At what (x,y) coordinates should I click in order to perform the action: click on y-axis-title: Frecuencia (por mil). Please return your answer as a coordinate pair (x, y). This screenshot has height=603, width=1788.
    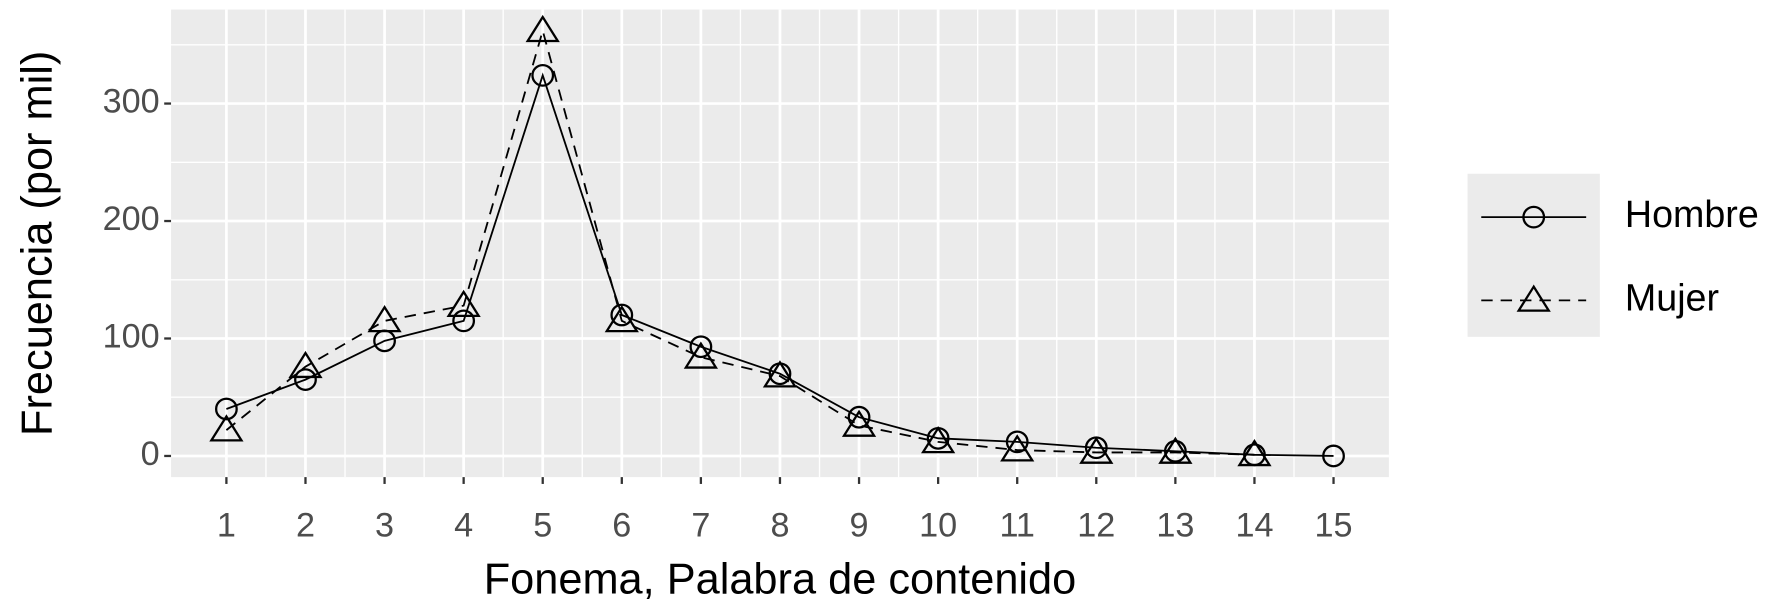
    Looking at the image, I should click on (37, 243).